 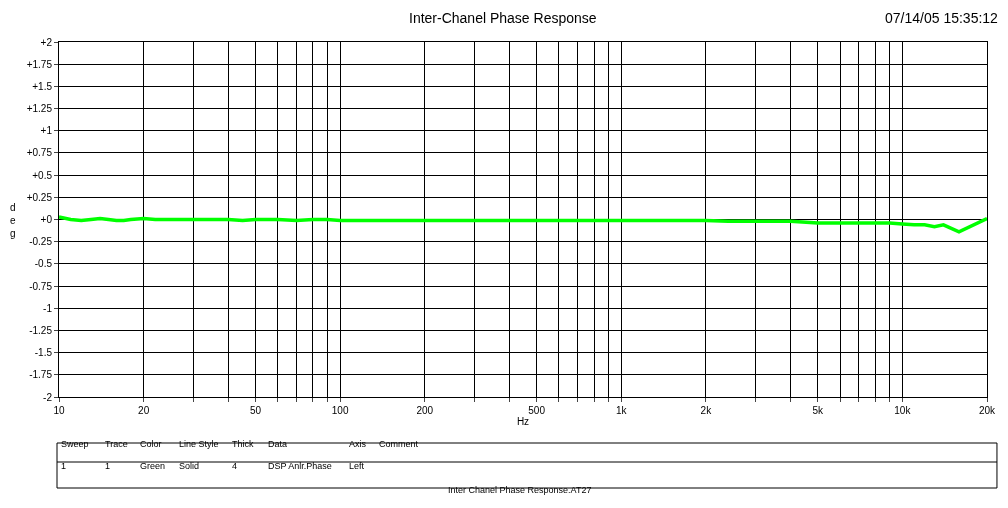 I want to click on x-tick-label: 50, so click(x=255, y=410).